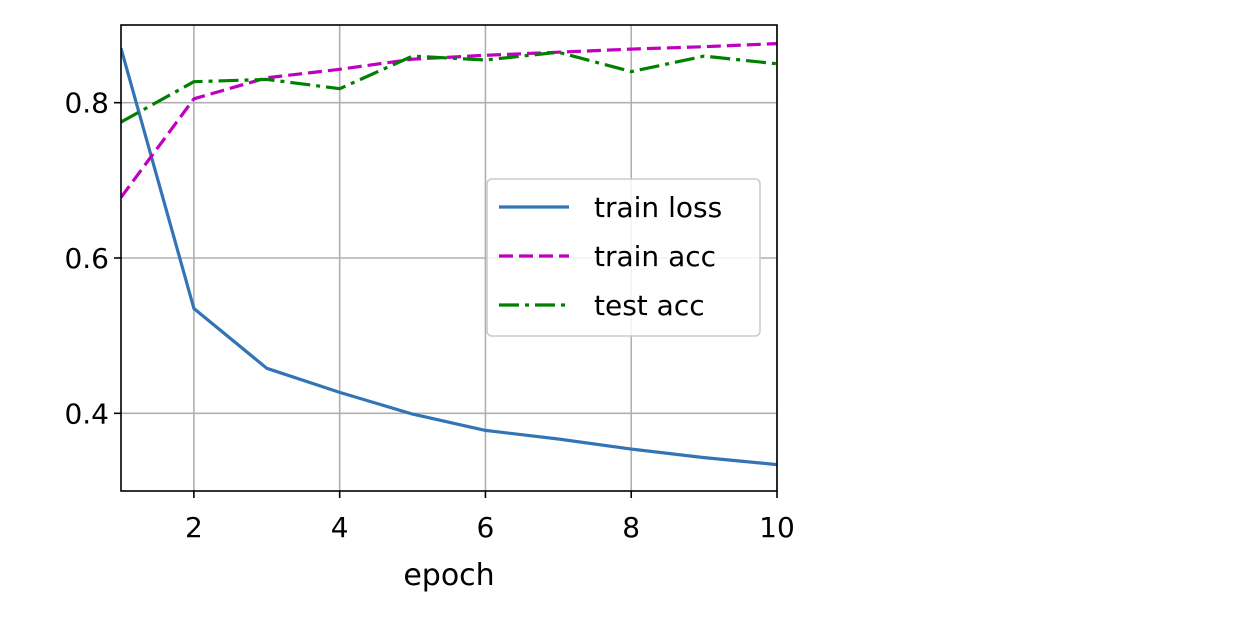 The height and width of the screenshot is (621, 1254). Describe the element at coordinates (649, 305) in the screenshot. I see `legend-label-test-acc: test acc` at that location.